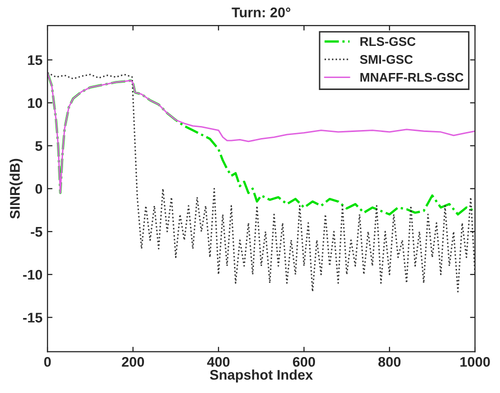 This screenshot has width=500, height=393. I want to click on legend-label: MNAFF-RLS-GSC, so click(412, 77).